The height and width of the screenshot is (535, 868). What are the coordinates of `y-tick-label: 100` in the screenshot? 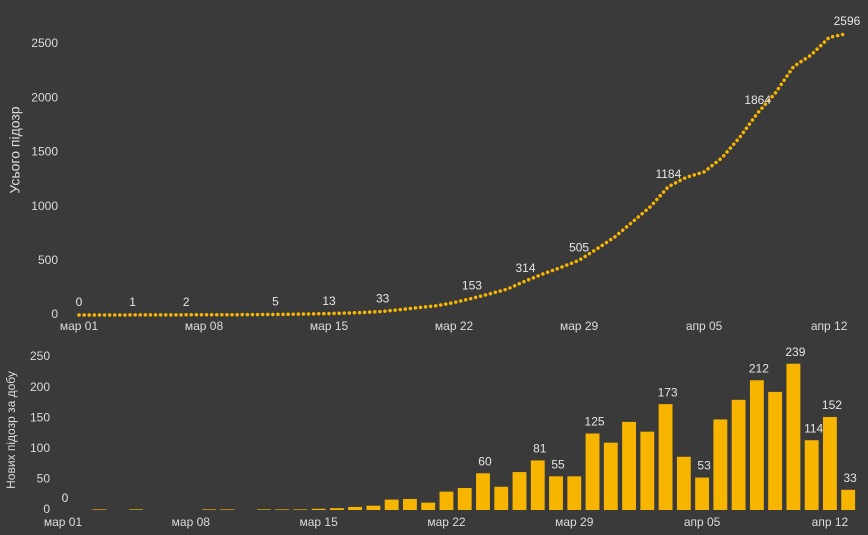 It's located at (40, 448).